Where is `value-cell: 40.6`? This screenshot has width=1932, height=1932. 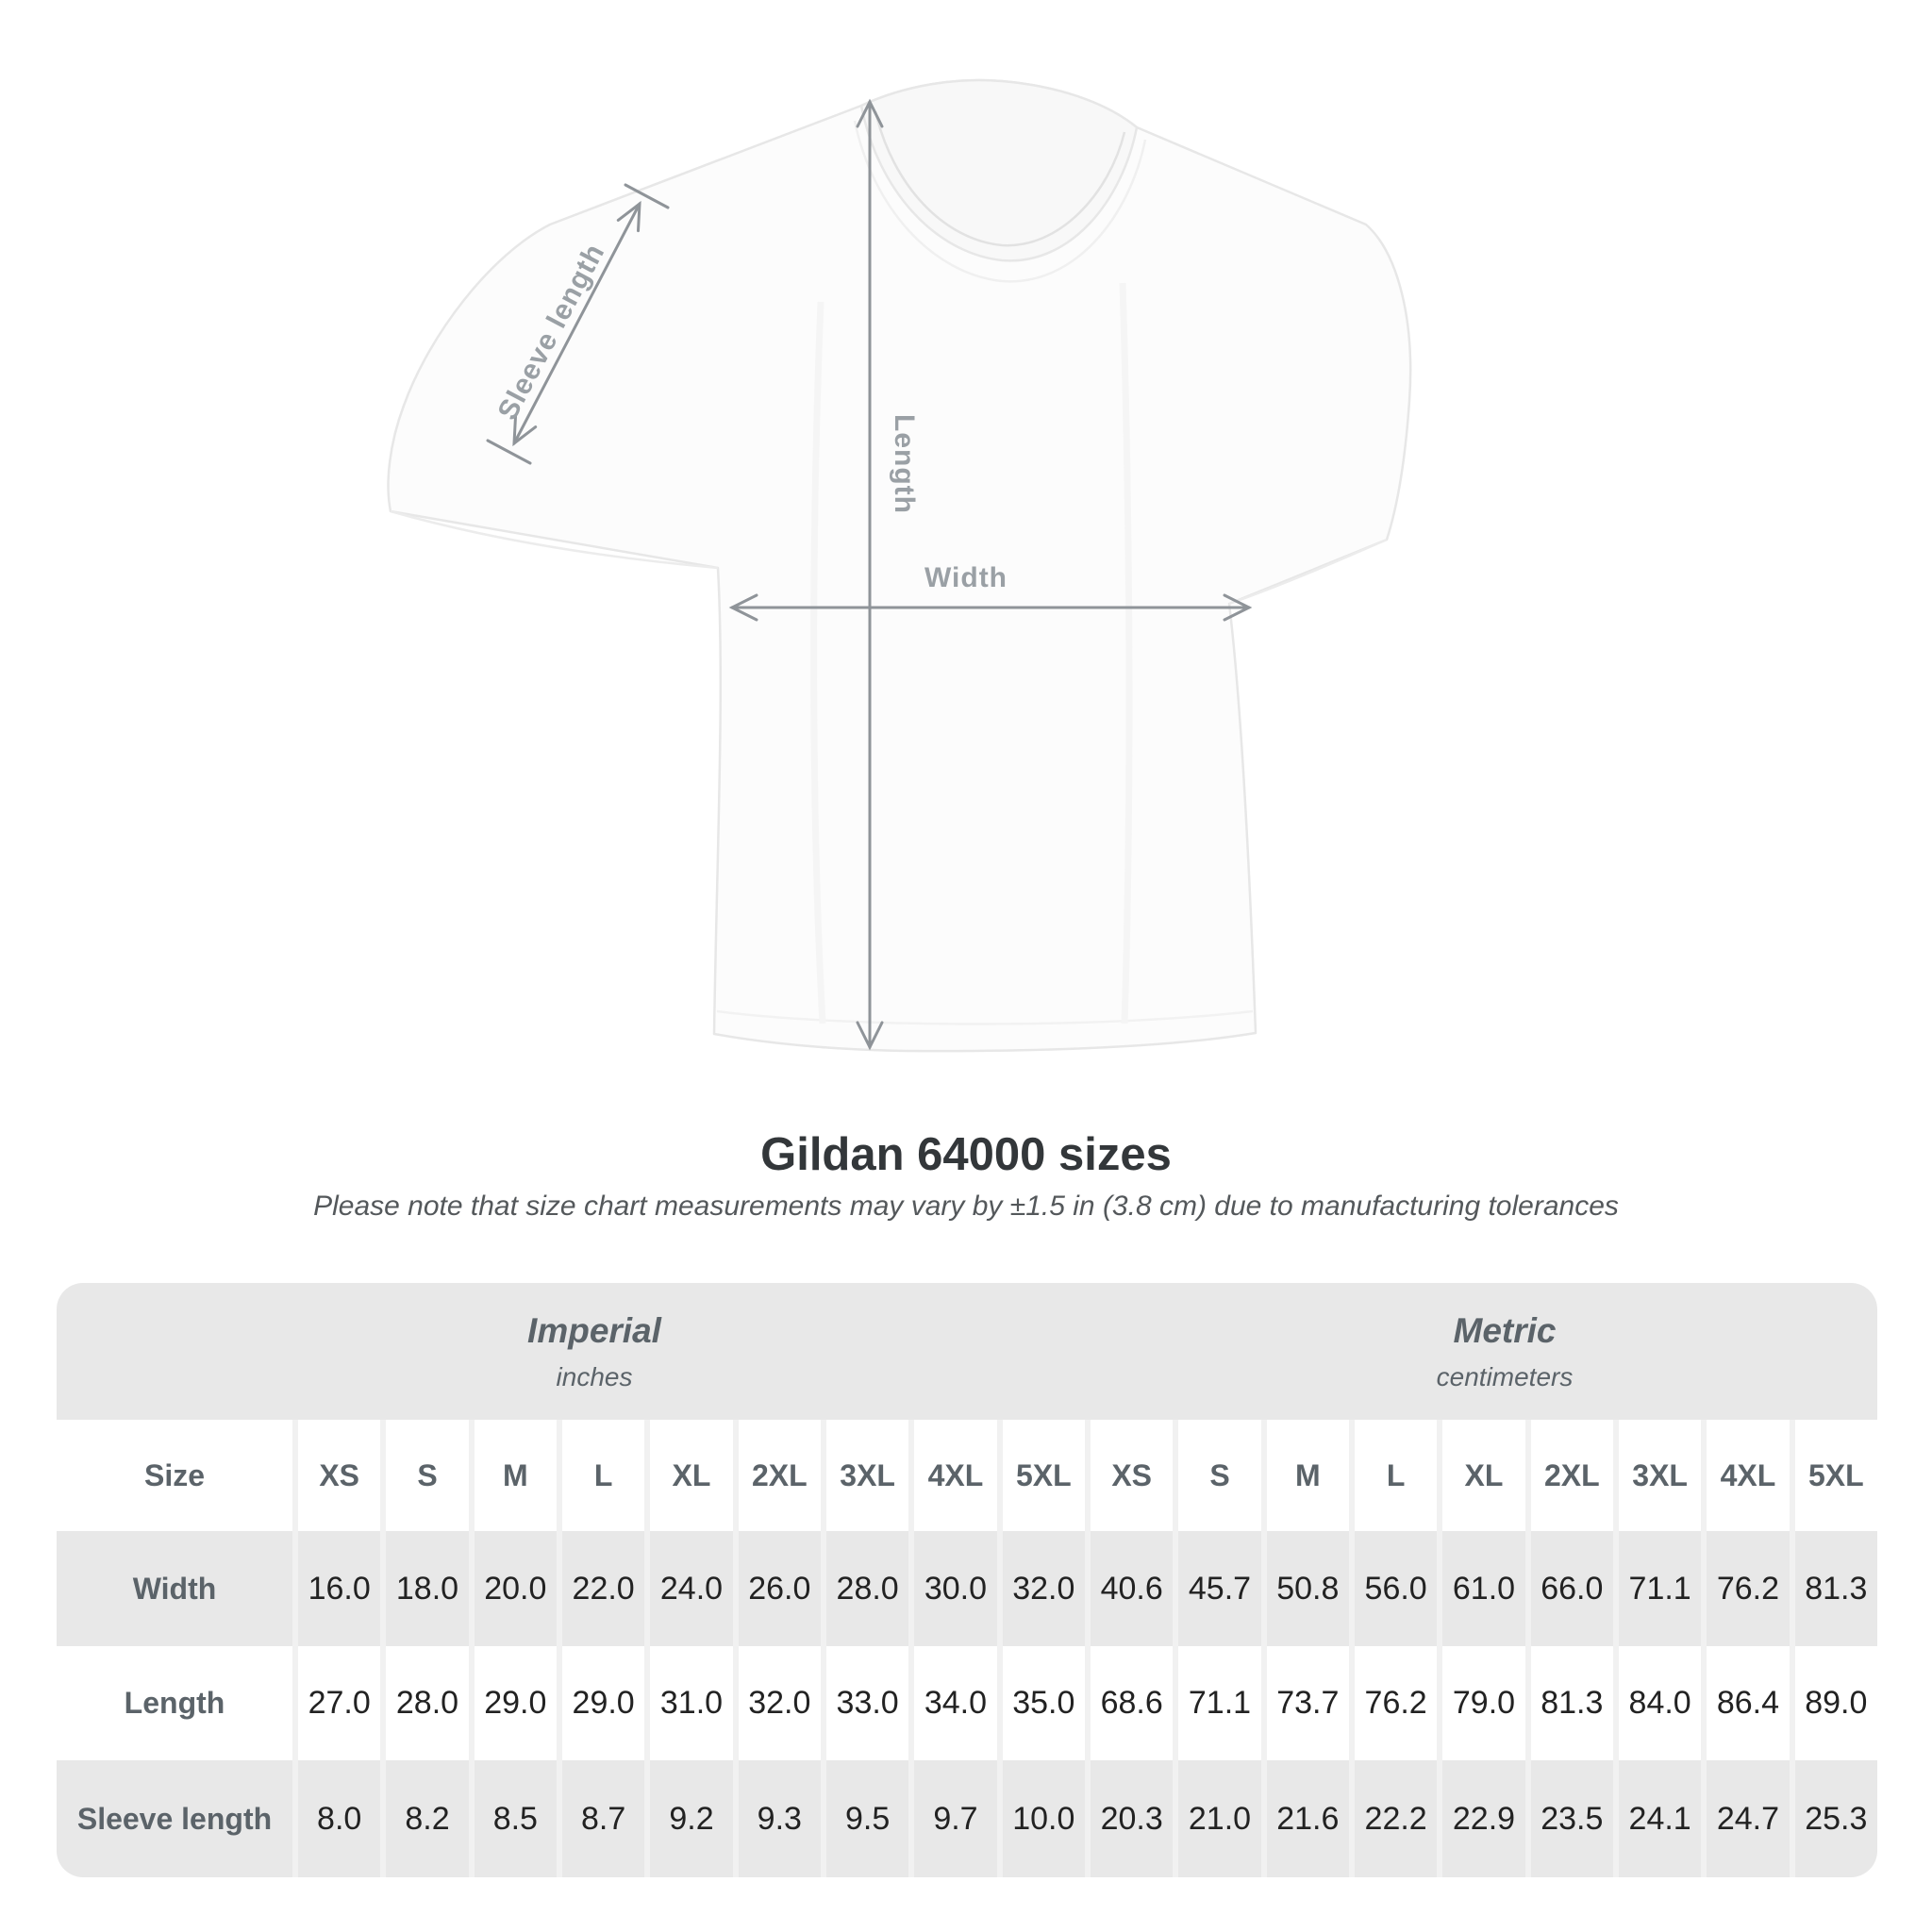 value-cell: 40.6 is located at coordinates (1129, 1589).